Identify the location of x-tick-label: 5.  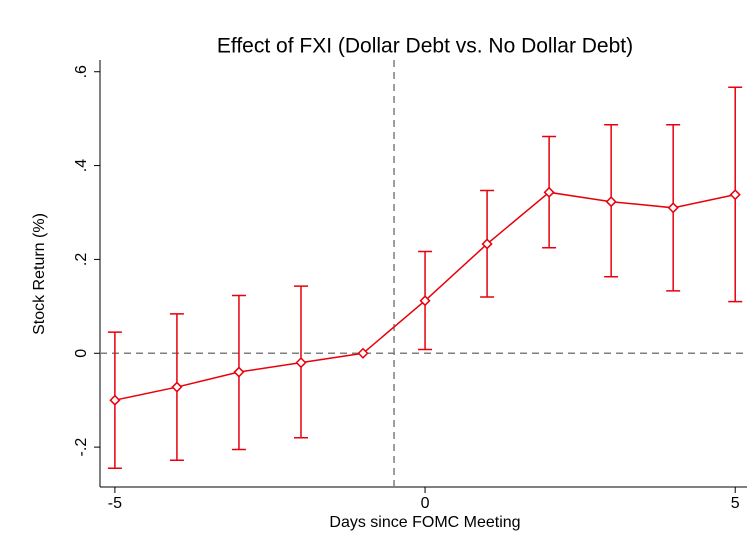
(735, 503).